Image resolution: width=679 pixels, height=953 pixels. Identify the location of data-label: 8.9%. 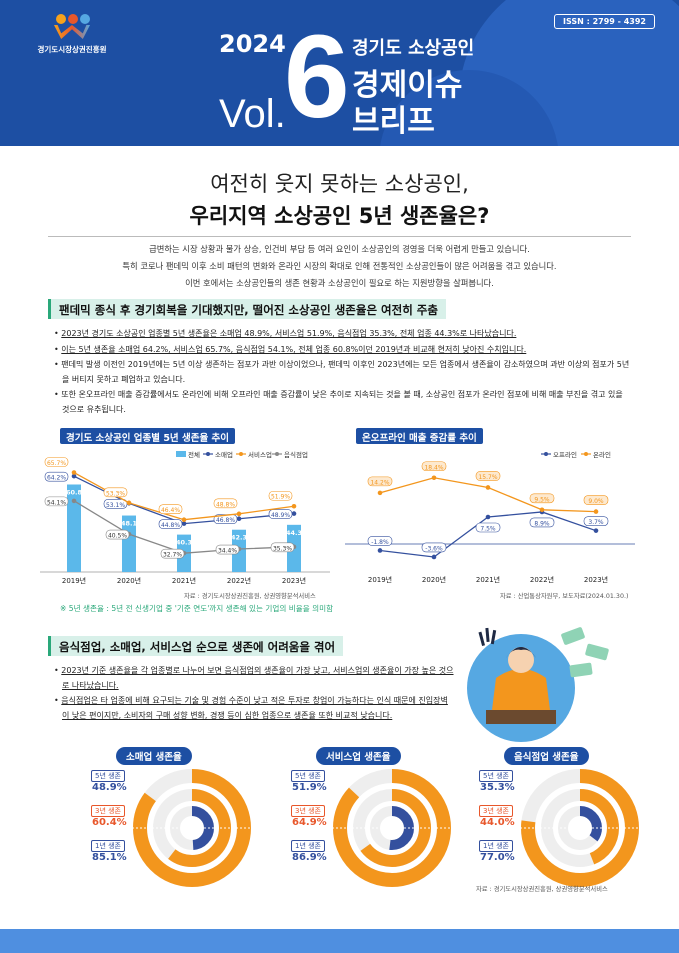
(542, 523).